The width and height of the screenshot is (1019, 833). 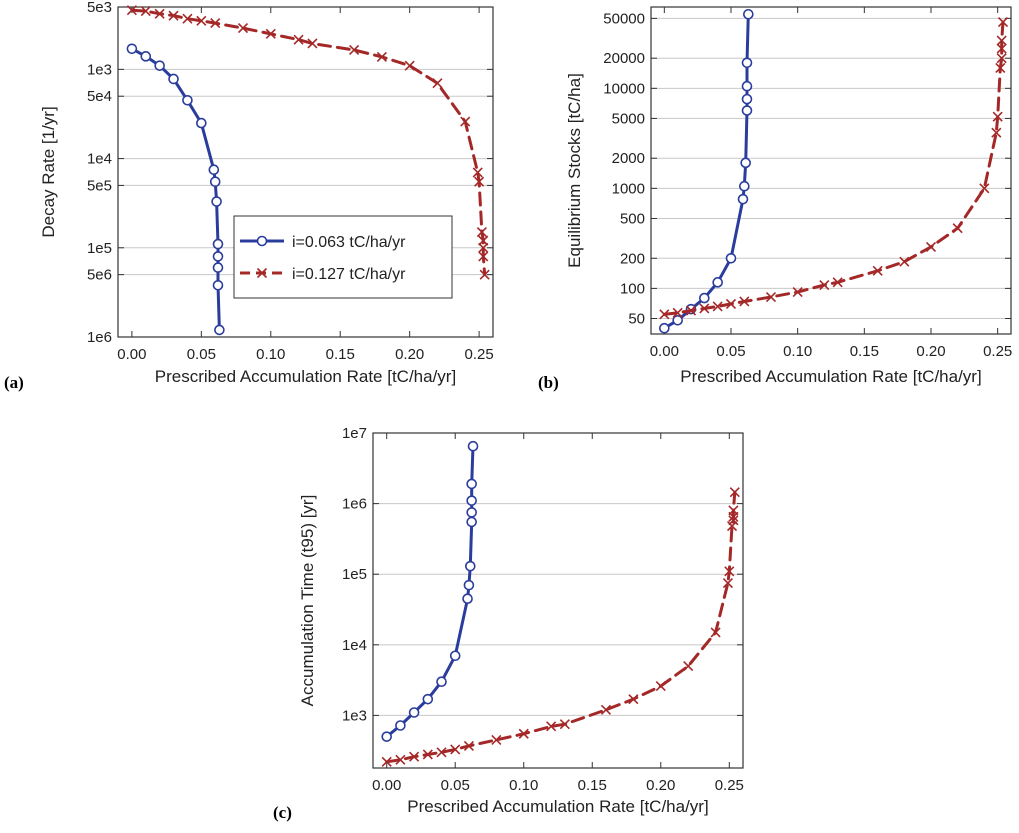 What do you see at coordinates (574, 170) in the screenshot?
I see `y-axis-label: Equilibrium Stocks [tC/ha]` at bounding box center [574, 170].